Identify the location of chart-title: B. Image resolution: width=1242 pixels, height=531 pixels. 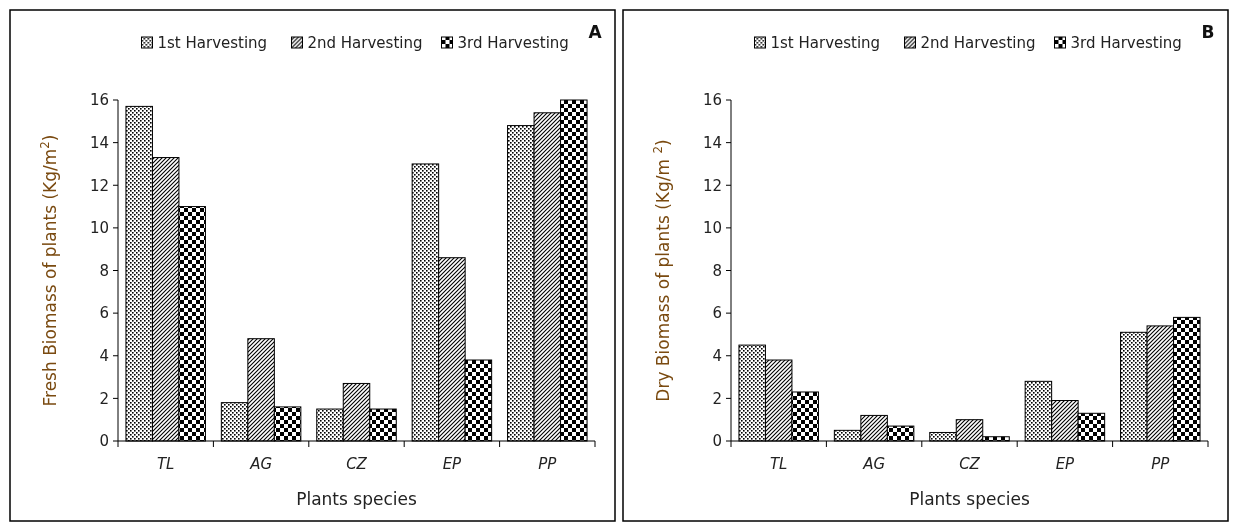
(1208, 32).